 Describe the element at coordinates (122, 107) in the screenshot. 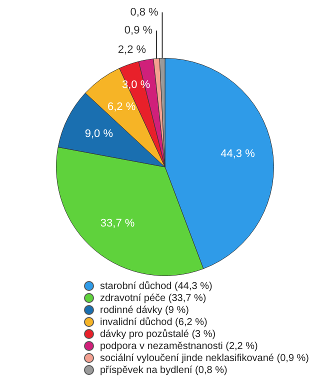

I see `data-label: 6,2 %` at that location.